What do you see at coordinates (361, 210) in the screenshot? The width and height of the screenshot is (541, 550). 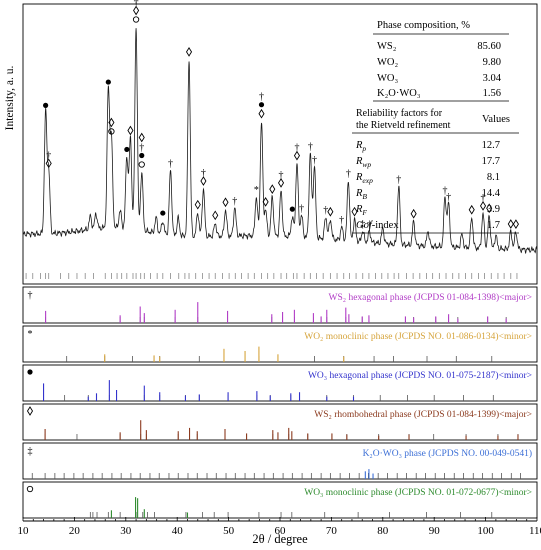 I see `reliability-factor-label: RF` at bounding box center [361, 210].